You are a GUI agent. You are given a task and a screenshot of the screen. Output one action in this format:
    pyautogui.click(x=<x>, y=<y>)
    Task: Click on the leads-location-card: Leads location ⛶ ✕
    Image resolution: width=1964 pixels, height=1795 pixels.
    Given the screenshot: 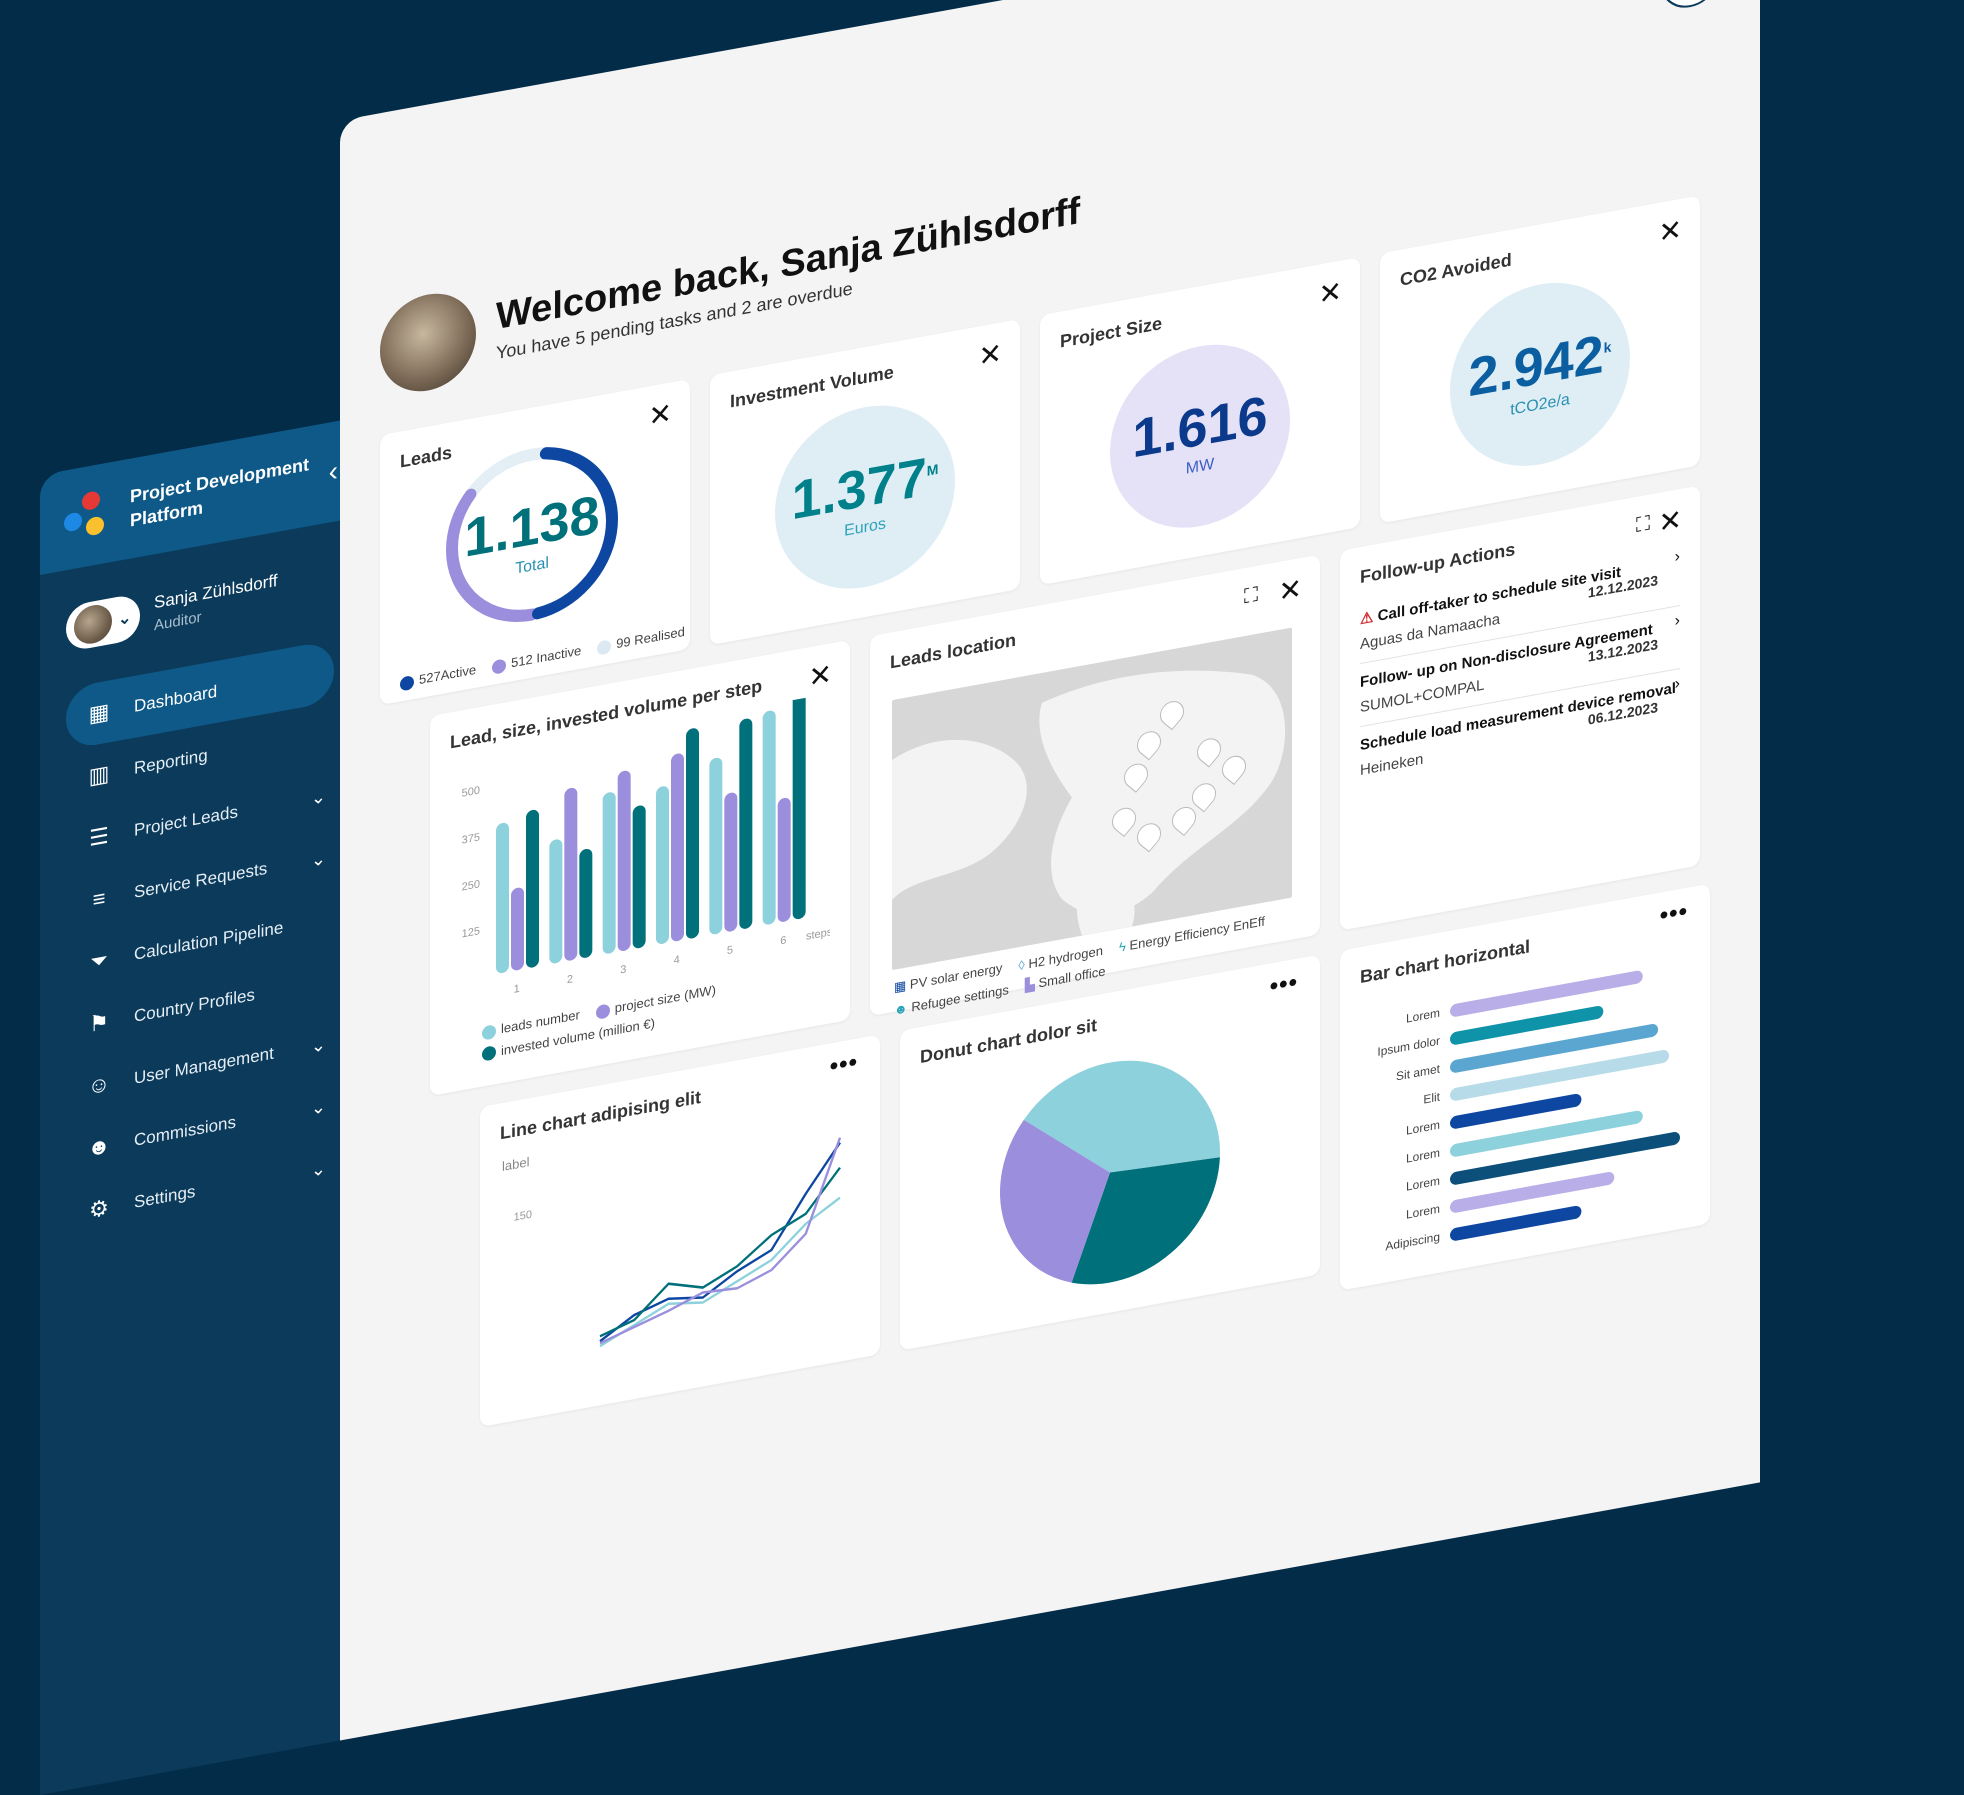 What is the action you would take?
    pyautogui.click(x=1095, y=786)
    